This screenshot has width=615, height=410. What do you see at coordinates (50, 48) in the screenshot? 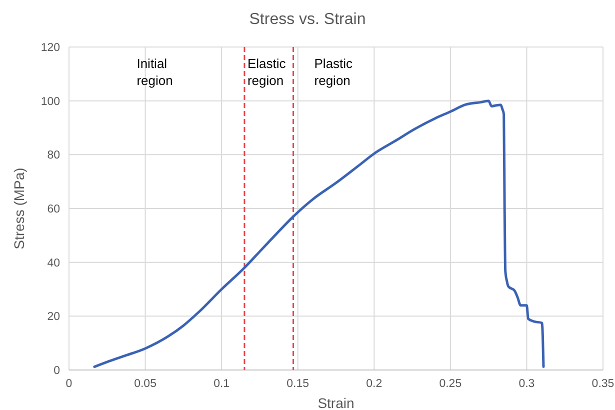
I see `y-tick-label: 120` at bounding box center [50, 48].